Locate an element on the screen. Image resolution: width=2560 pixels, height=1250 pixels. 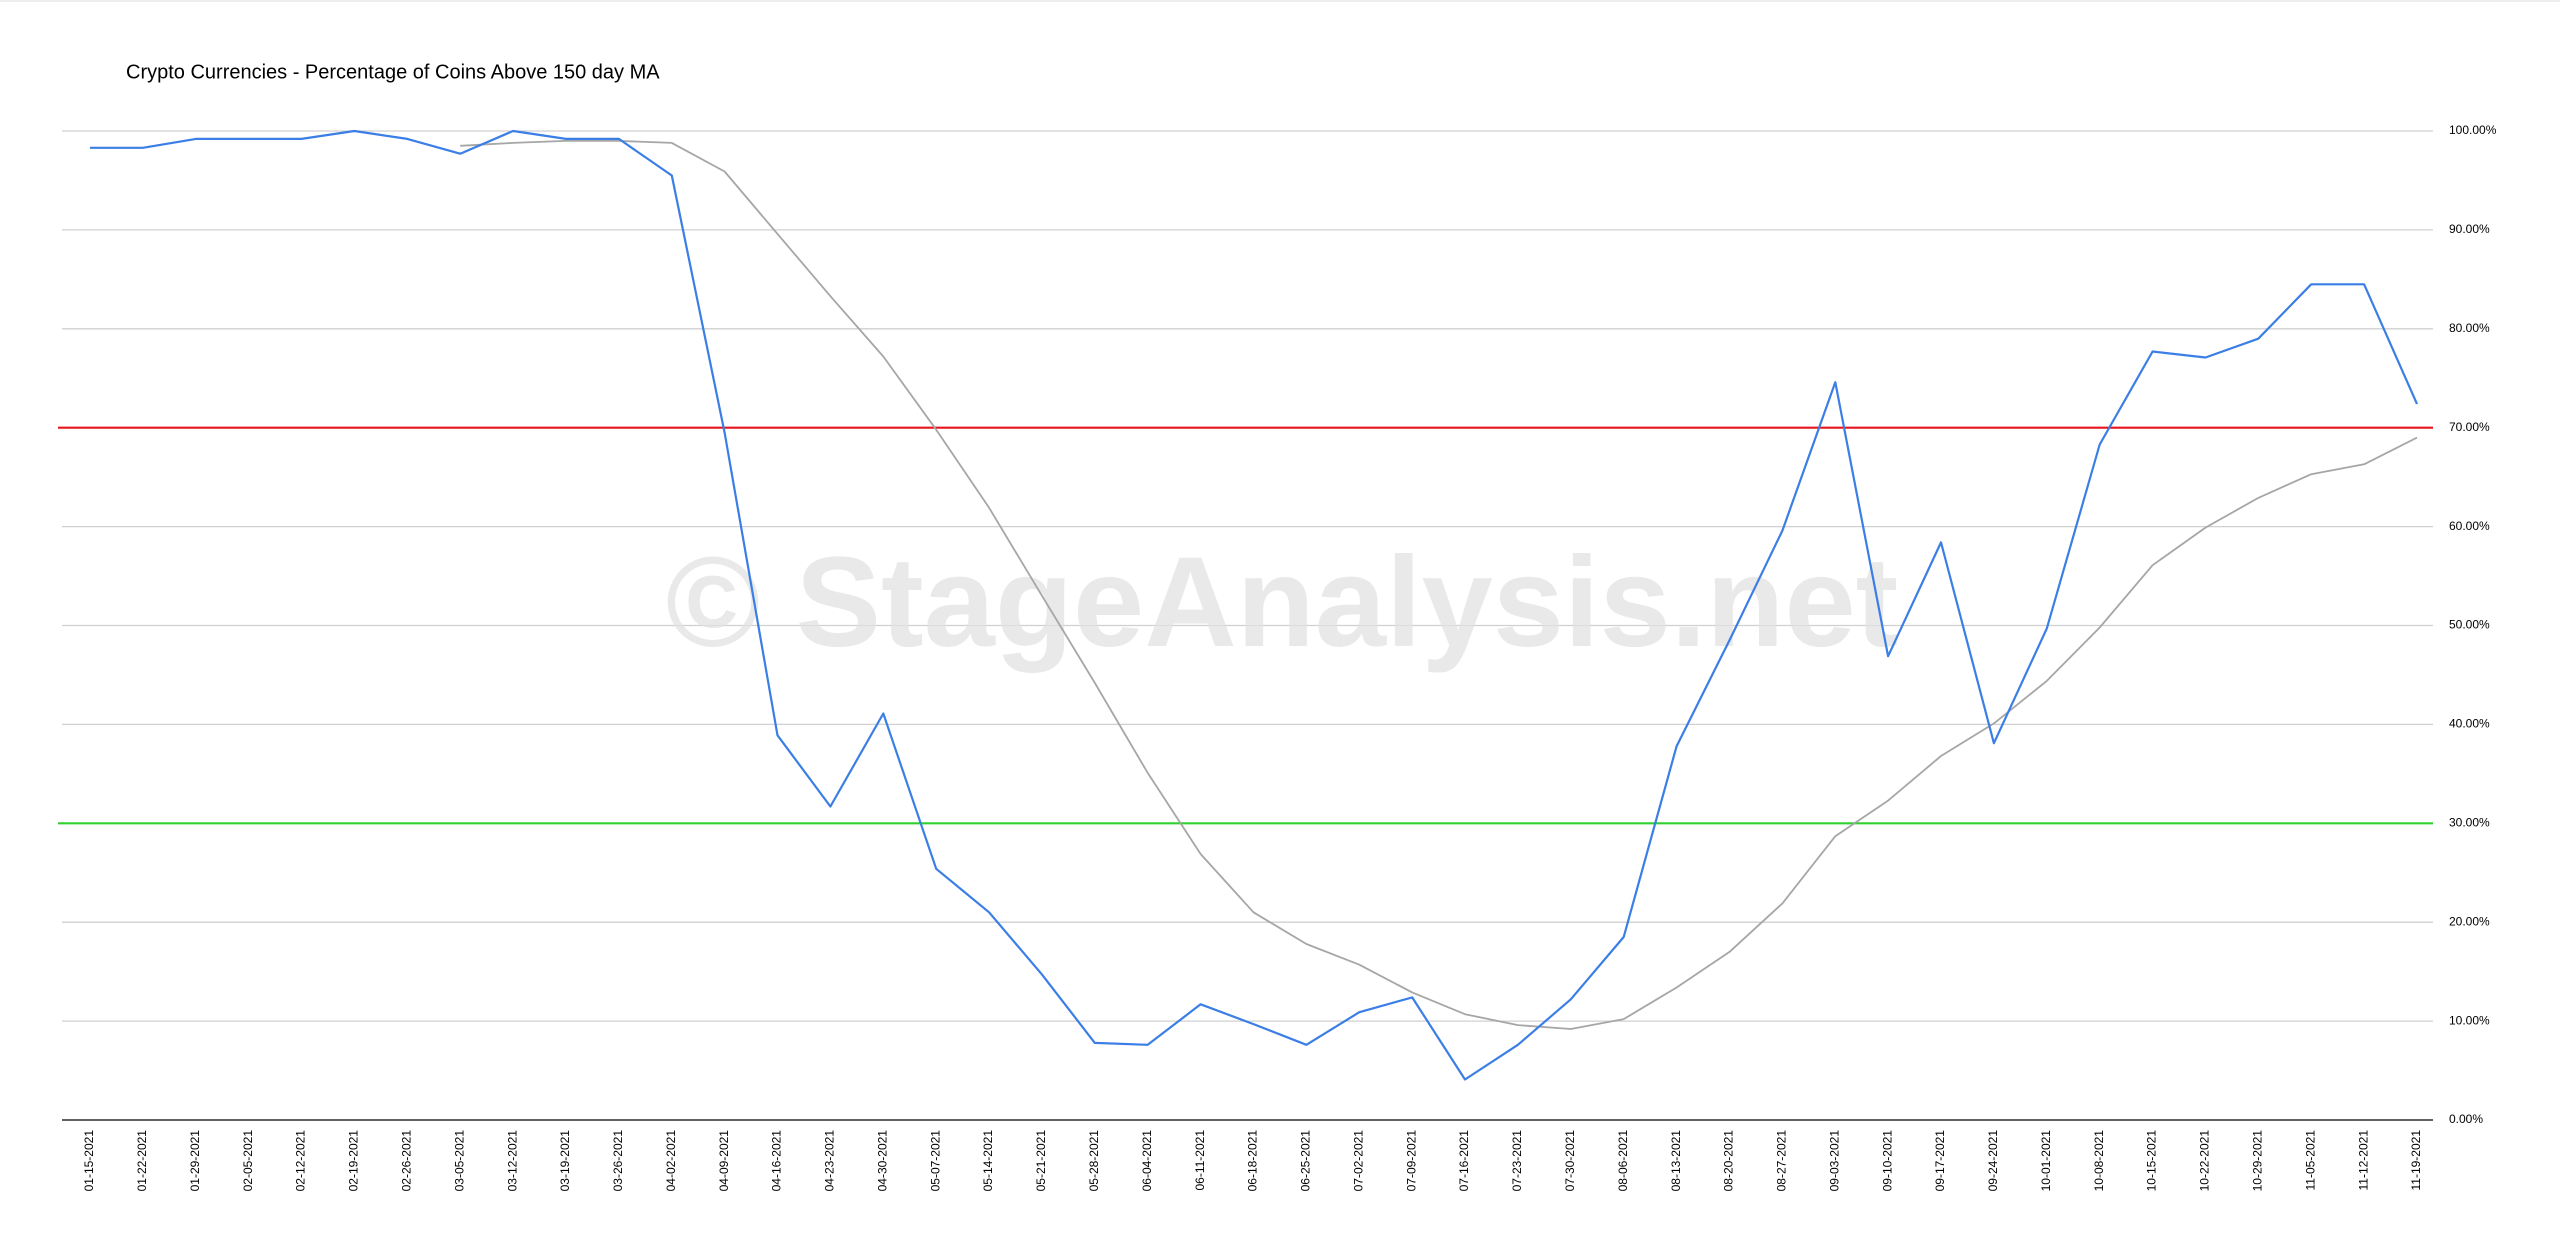
x-tick-label: 07-16-2021 is located at coordinates (1464, 1161).